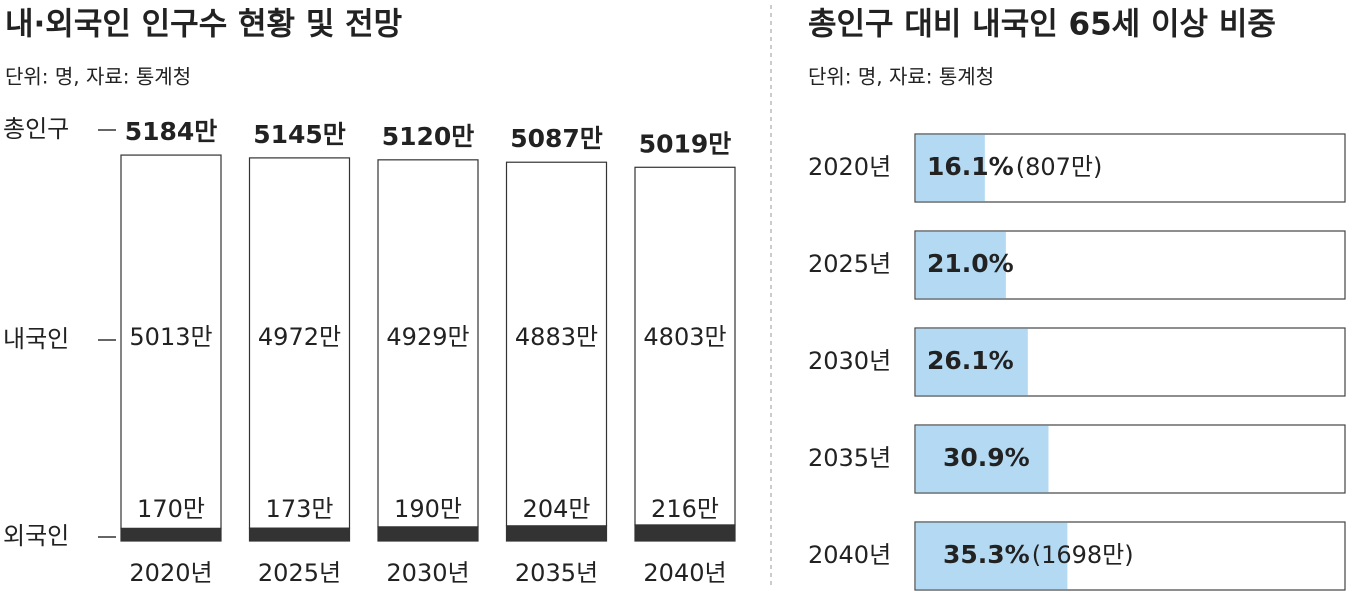  What do you see at coordinates (685, 143) in the screenshot?
I see `total-label: 5019만` at bounding box center [685, 143].